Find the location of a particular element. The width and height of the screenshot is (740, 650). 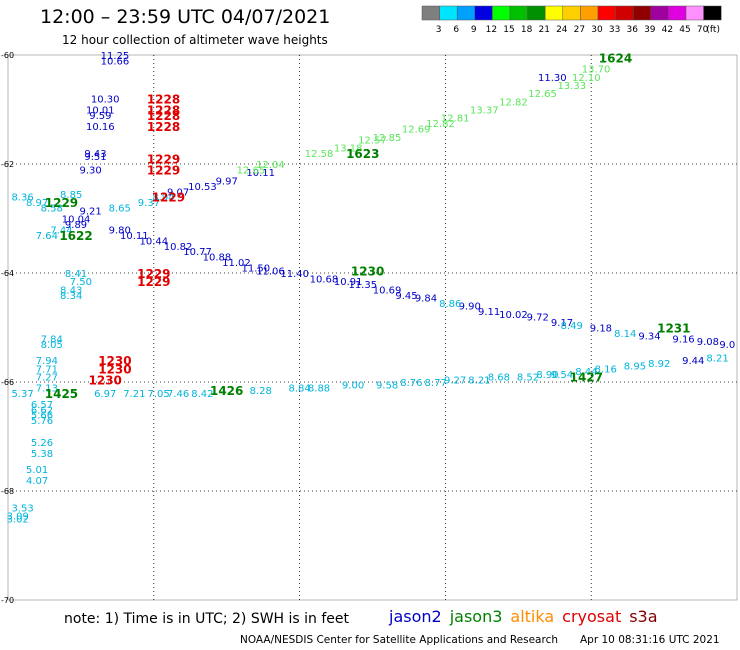

wave-height-value: 5.37 is located at coordinates (22, 394).